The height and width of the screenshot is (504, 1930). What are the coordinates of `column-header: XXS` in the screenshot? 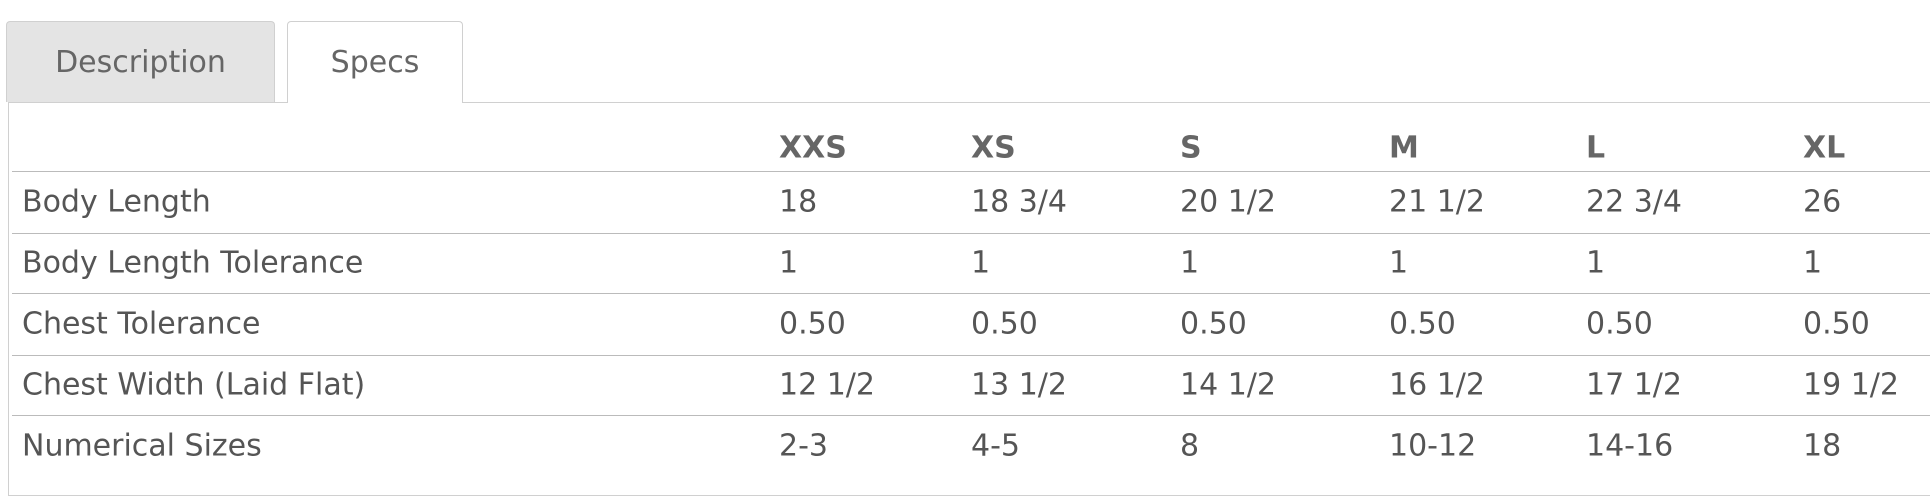 It's located at (813, 148).